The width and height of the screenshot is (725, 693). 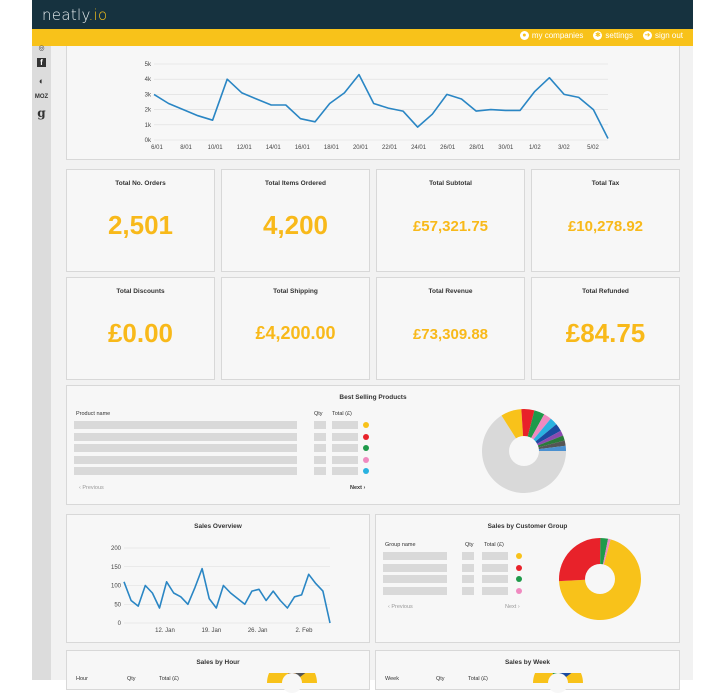 What do you see at coordinates (392, 679) in the screenshot?
I see `week-header: Week` at bounding box center [392, 679].